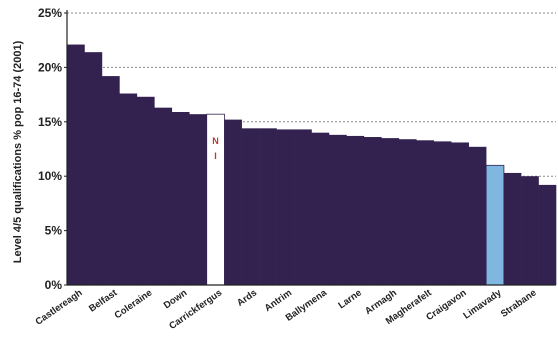  What do you see at coordinates (215, 141) in the screenshot?
I see `bar-annotation: N` at bounding box center [215, 141].